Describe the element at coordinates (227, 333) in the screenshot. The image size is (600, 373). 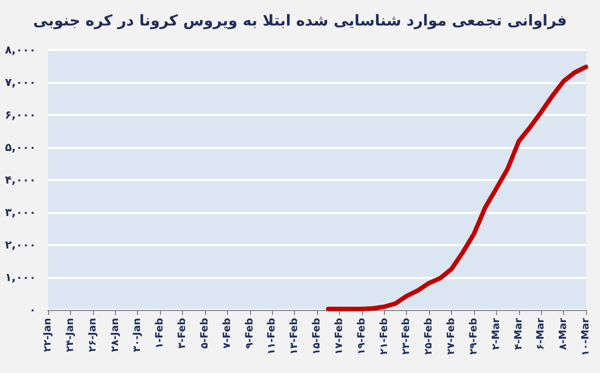
I see `x-tick-label: ۷-Feb` at that location.